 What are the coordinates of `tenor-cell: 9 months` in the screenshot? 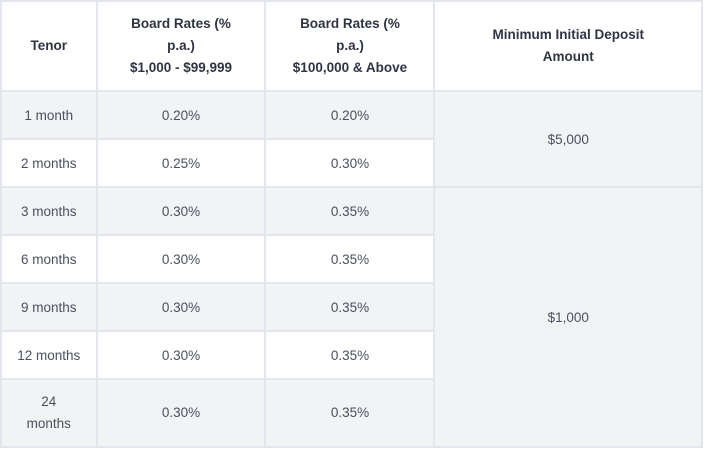 It's located at (49, 307).